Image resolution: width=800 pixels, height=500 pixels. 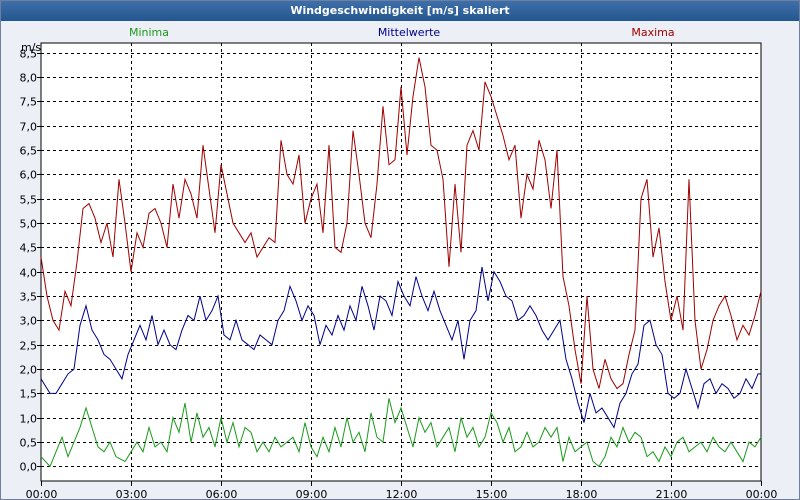 I want to click on y-axis-label: m/s, so click(x=31, y=47).